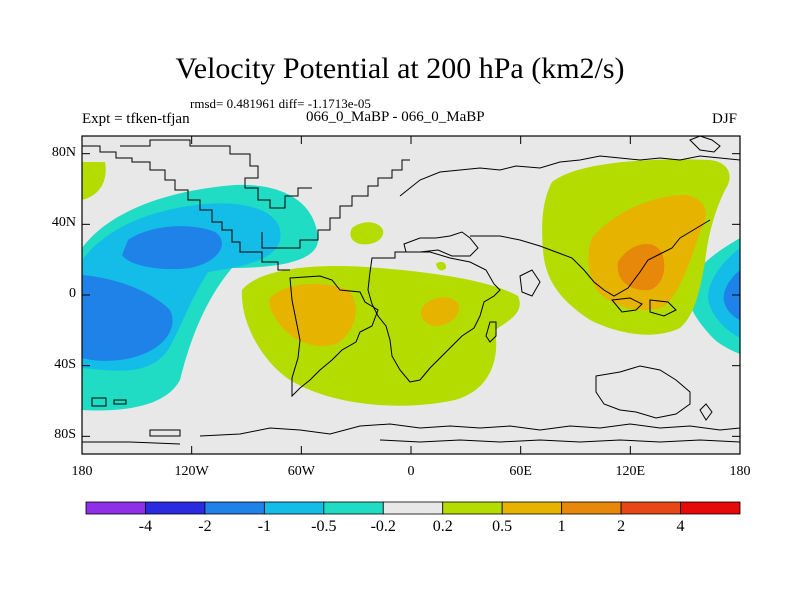  I want to click on colorbar-label: 0.2, so click(442, 526).